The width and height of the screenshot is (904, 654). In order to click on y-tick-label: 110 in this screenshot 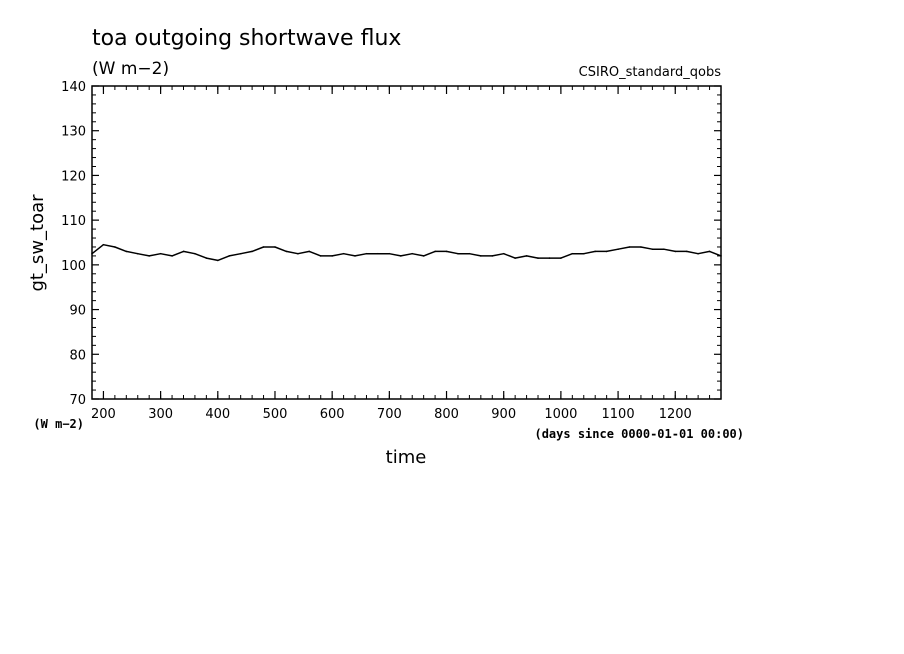, I will do `click(73, 221)`.